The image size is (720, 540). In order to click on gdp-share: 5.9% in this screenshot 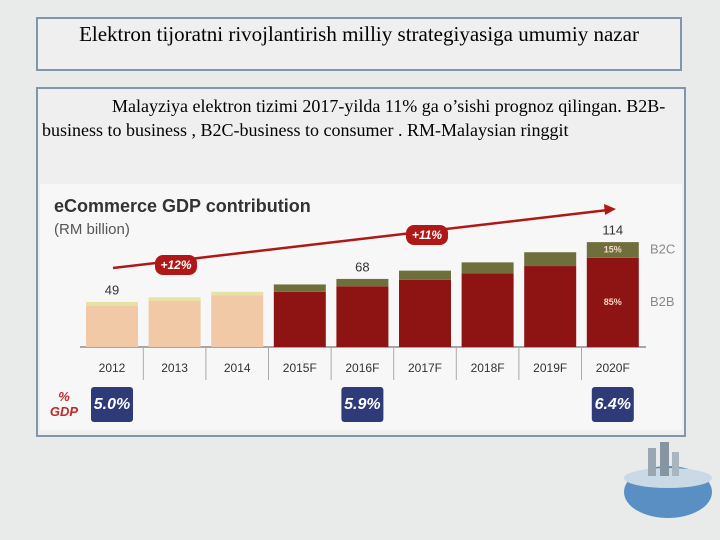, I will do `click(362, 404)`.